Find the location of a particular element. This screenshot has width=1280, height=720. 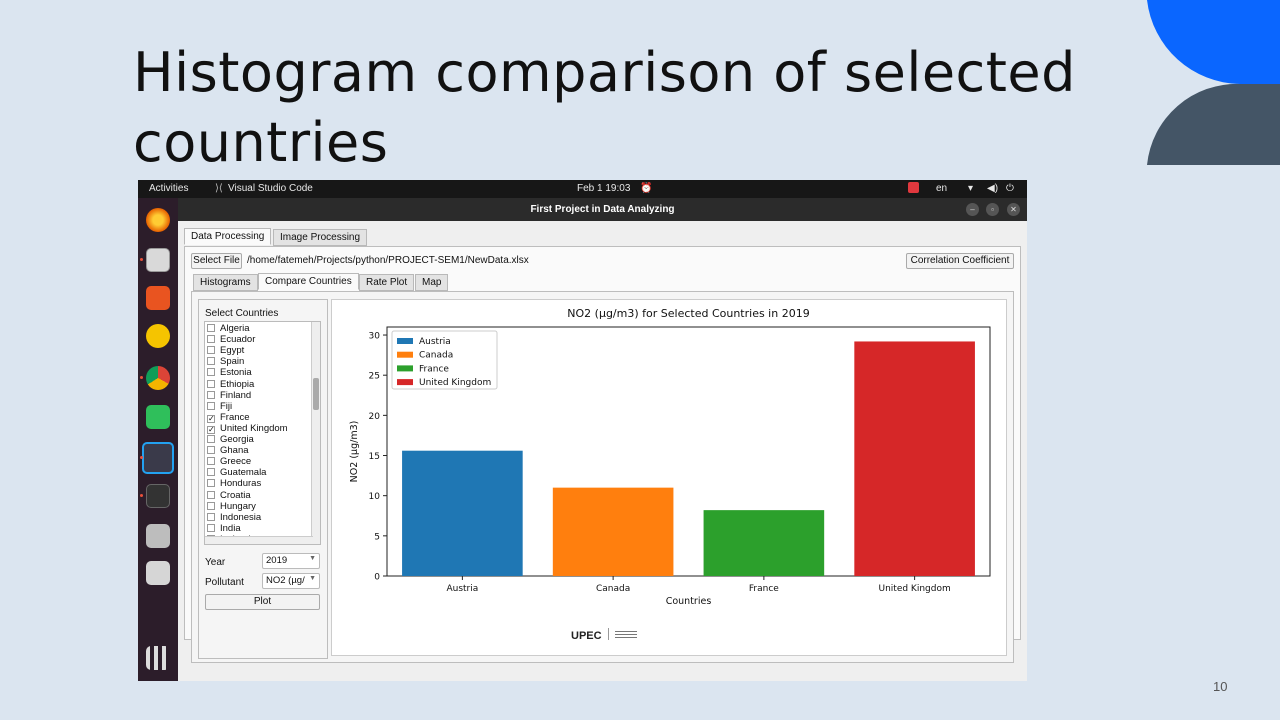

list-item: Finland is located at coordinates (229, 395).